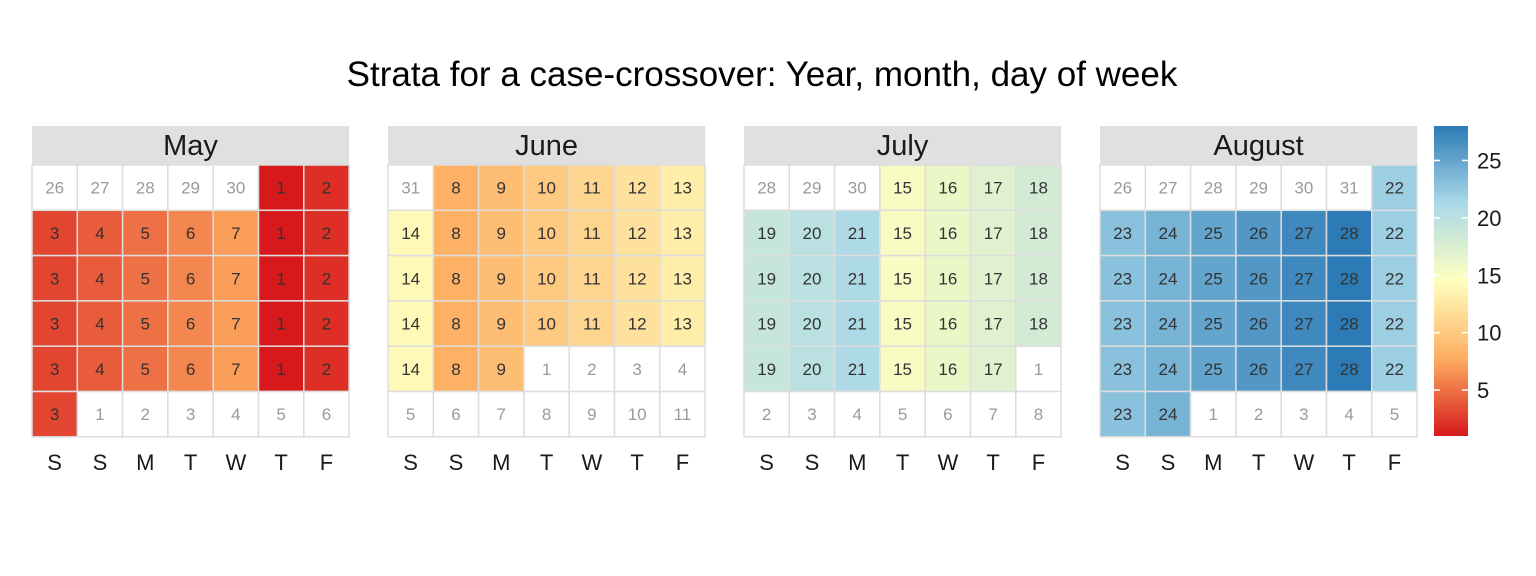  Describe the element at coordinates (947, 462) in the screenshot. I see `day-of-week-label: W` at that location.